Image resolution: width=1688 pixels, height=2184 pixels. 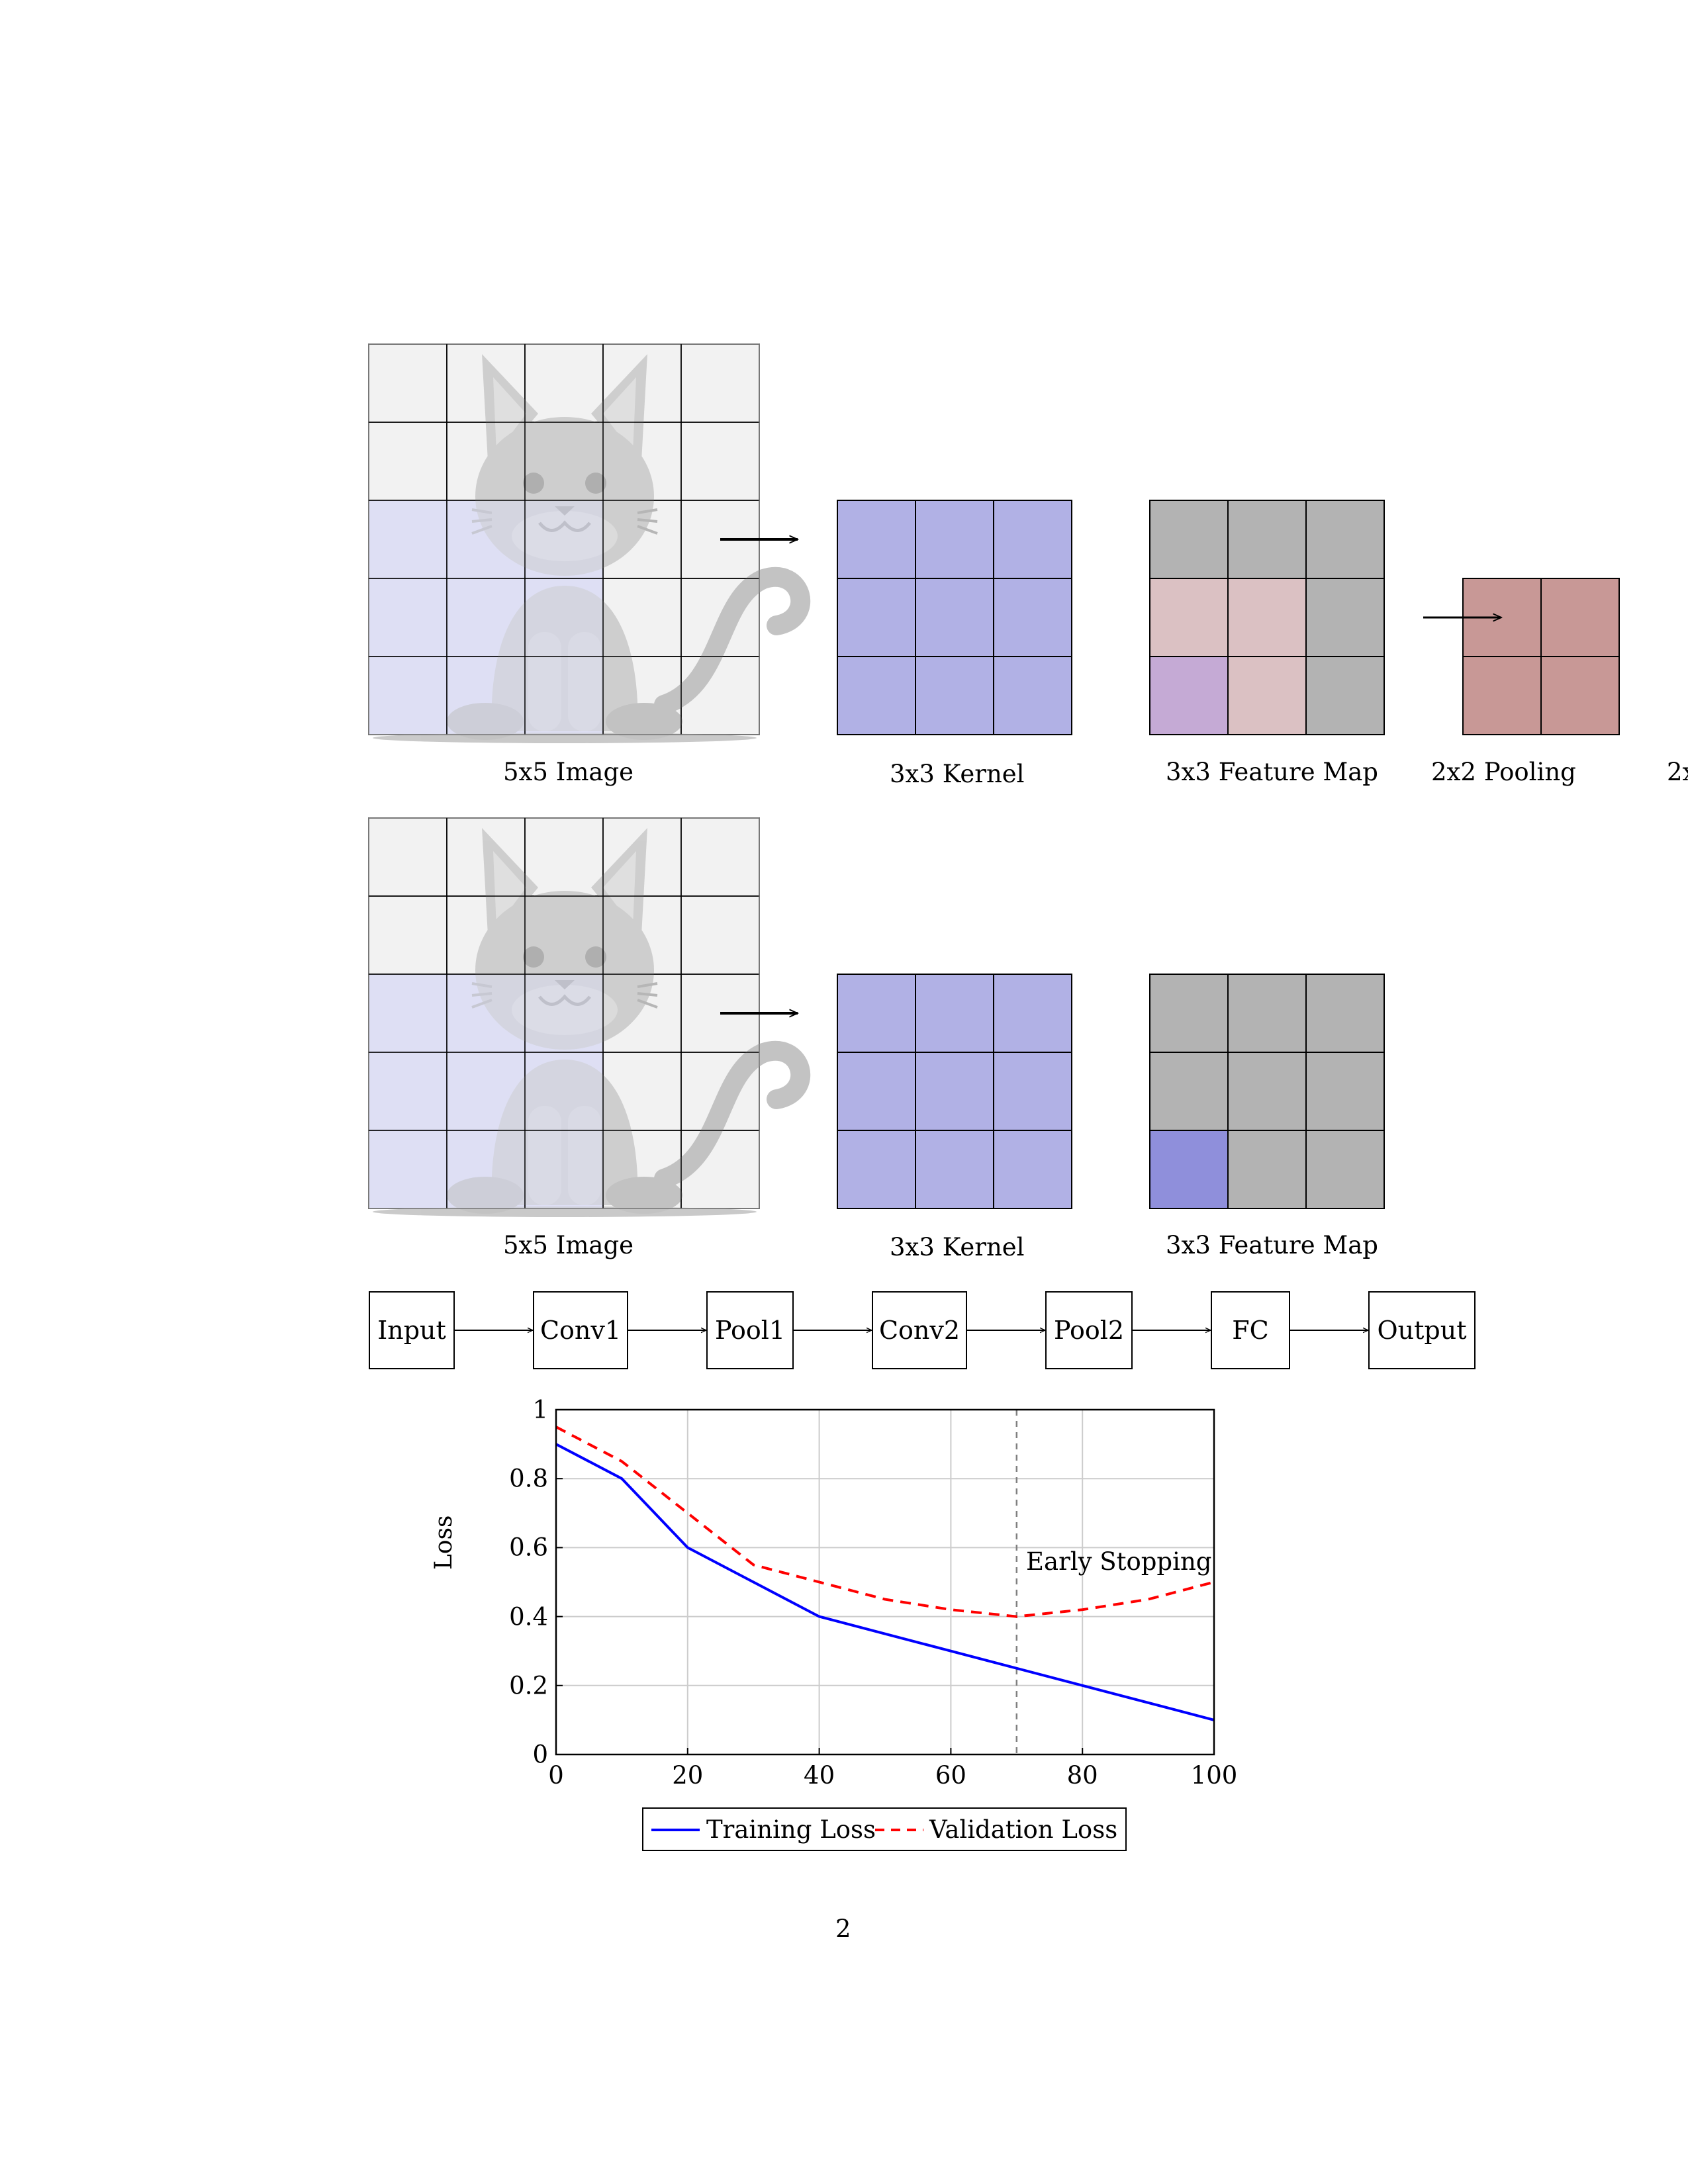 I want to click on section-a-cat-mouth, so click(x=564, y=526).